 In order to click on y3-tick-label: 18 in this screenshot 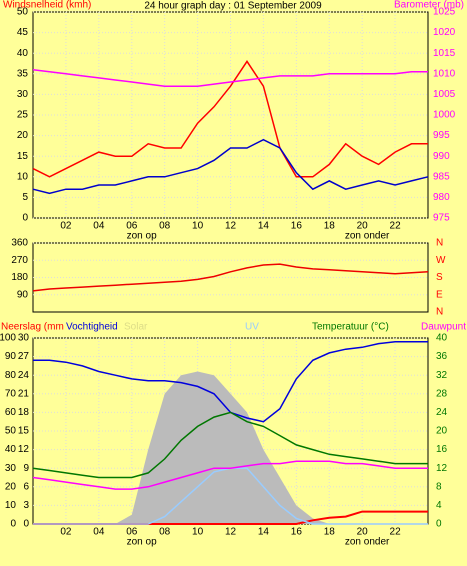, I will do `click(24, 412)`.